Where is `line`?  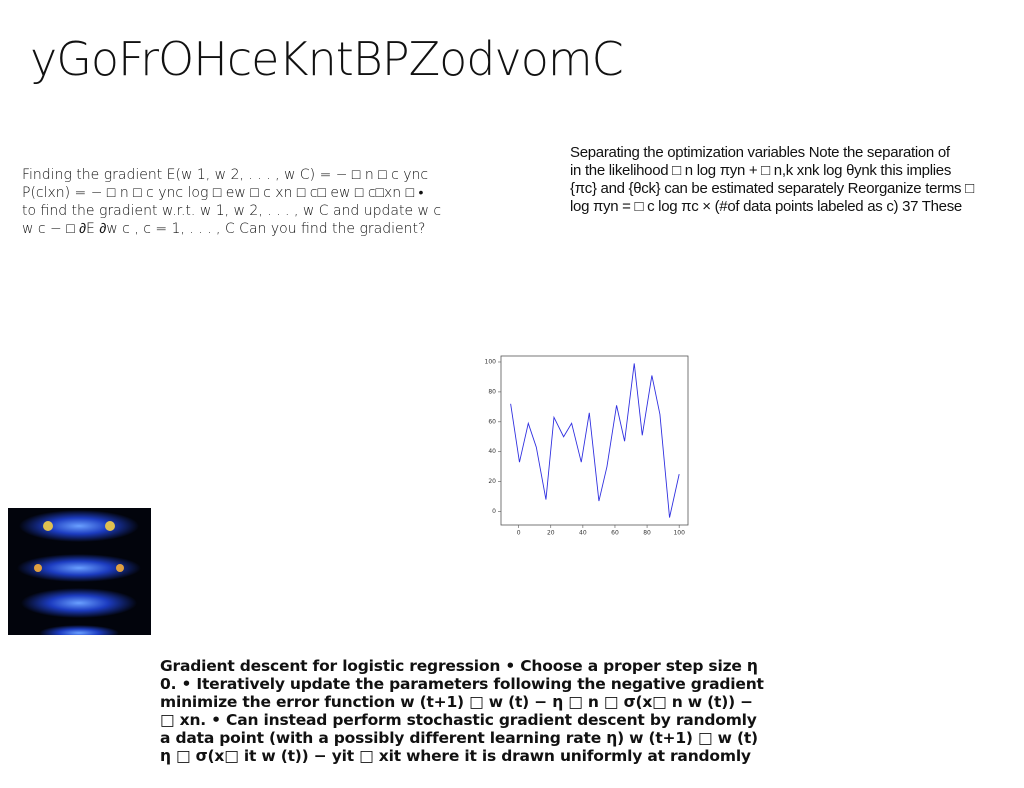
line is located at coordinates (595, 440).